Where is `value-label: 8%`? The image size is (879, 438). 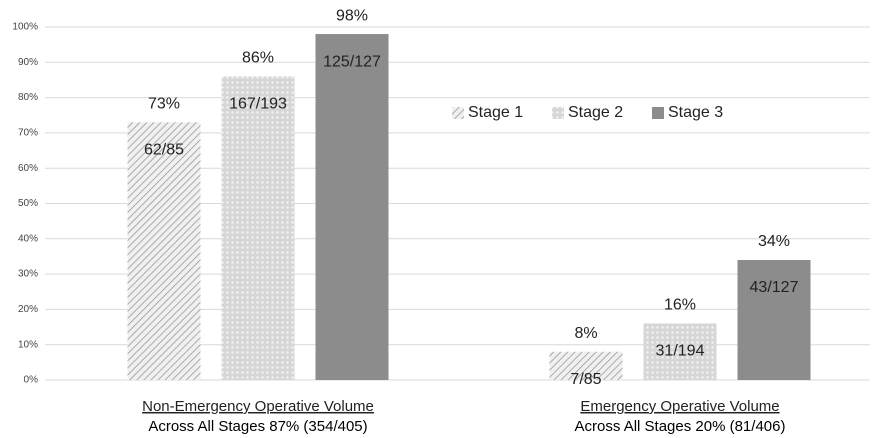 value-label: 8% is located at coordinates (585, 333).